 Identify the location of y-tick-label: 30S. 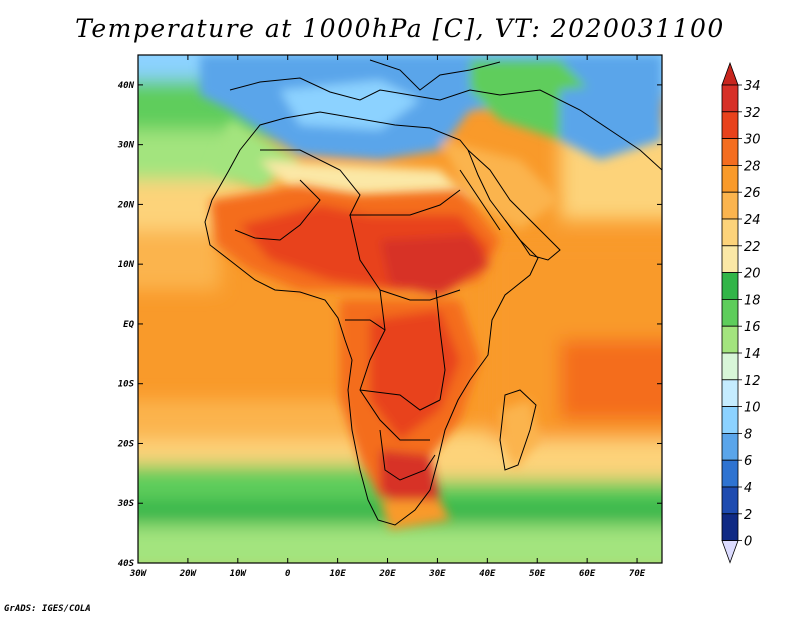
(126, 504).